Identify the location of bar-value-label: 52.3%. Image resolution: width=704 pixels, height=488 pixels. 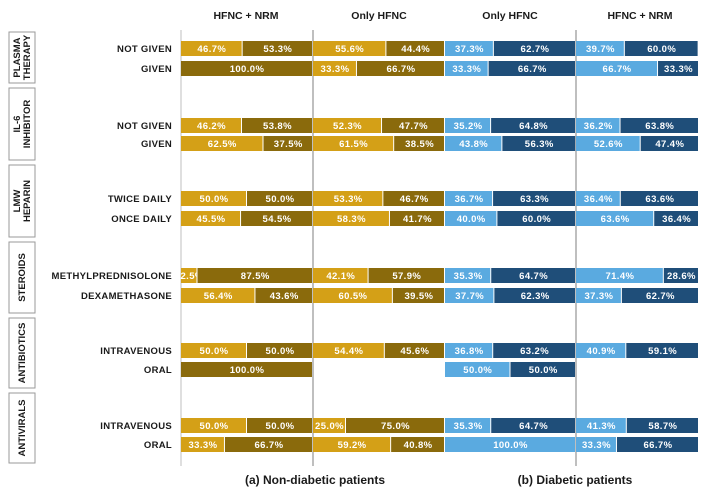
(347, 126).